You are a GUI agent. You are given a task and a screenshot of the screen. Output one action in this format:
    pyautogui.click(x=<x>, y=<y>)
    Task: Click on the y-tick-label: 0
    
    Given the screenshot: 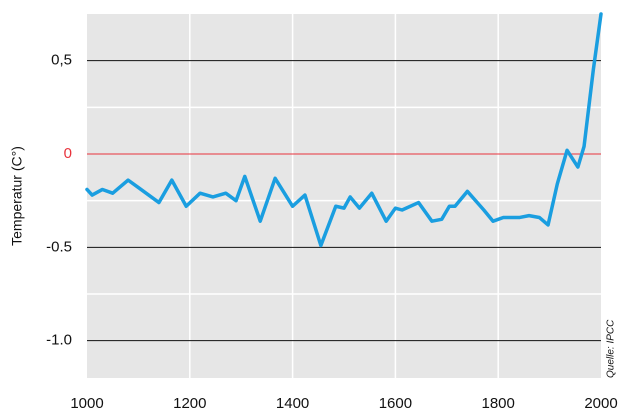 What is the action you would take?
    pyautogui.click(x=68, y=153)
    